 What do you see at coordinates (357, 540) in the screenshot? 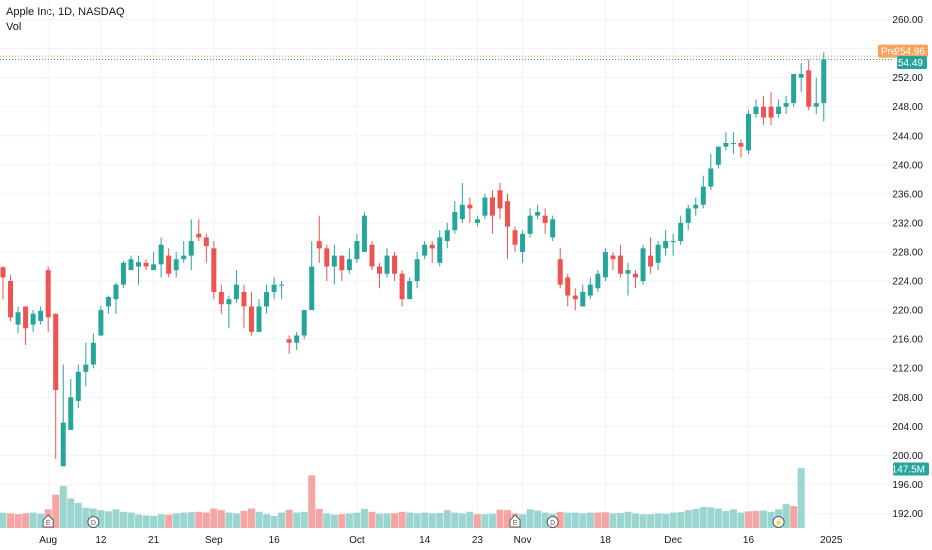
I see `time-tick-label: Oct` at bounding box center [357, 540].